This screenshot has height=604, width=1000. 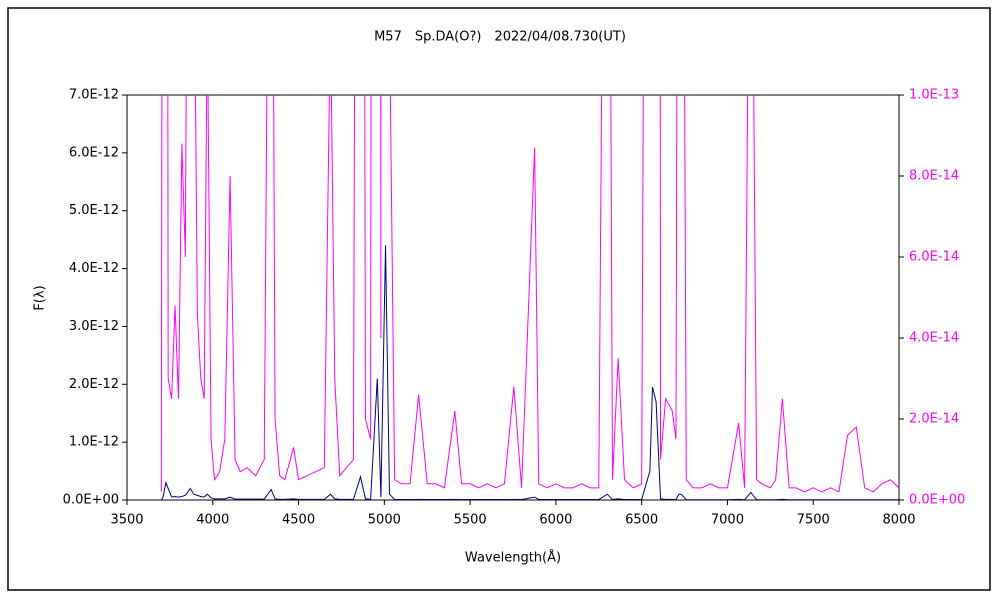 I want to click on y-tick-label: 4.0E-12, so click(x=94, y=268).